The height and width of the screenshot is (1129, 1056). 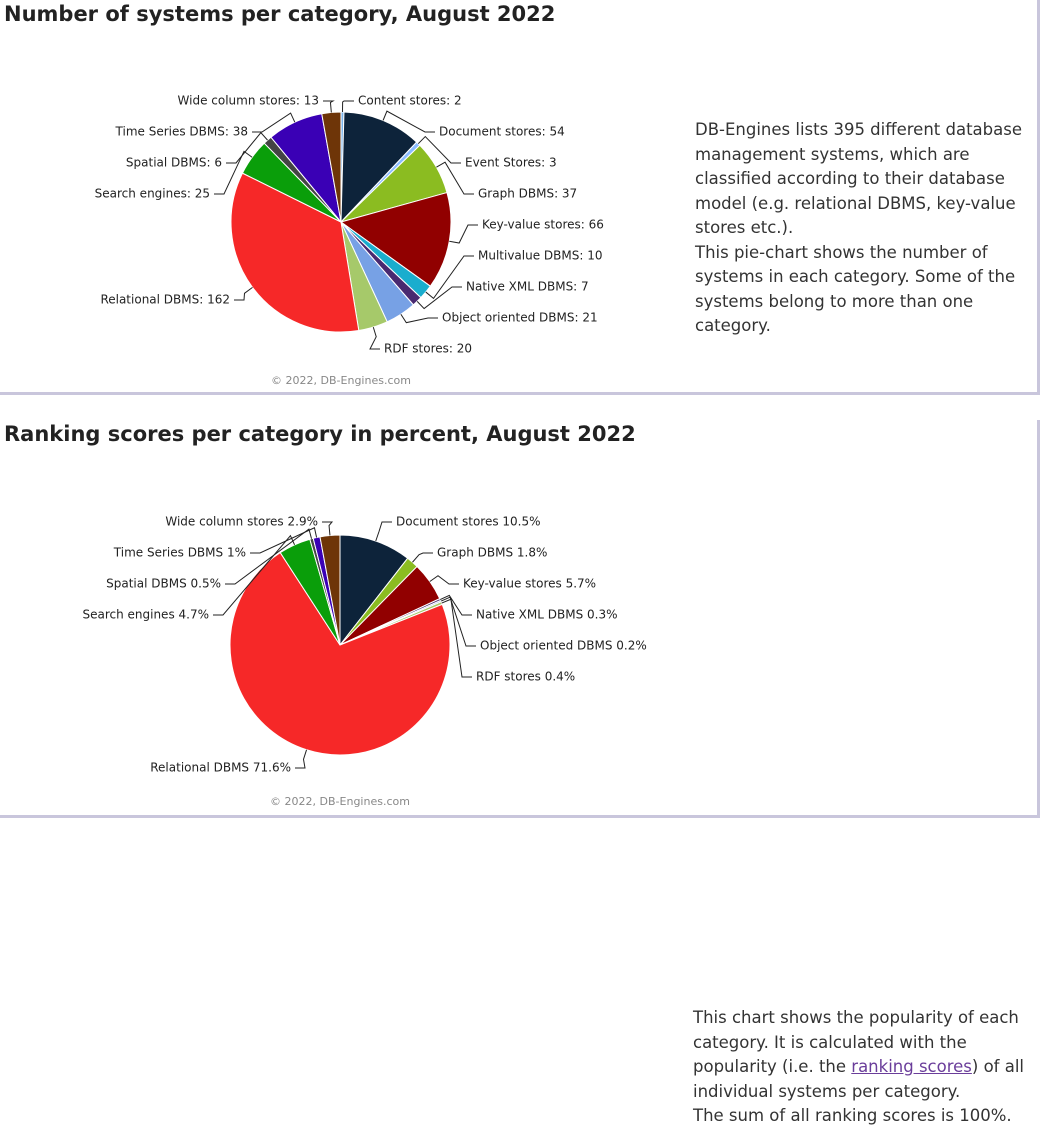 What do you see at coordinates (163, 584) in the screenshot?
I see `slice-label: Spatial DBMS 0.5%` at bounding box center [163, 584].